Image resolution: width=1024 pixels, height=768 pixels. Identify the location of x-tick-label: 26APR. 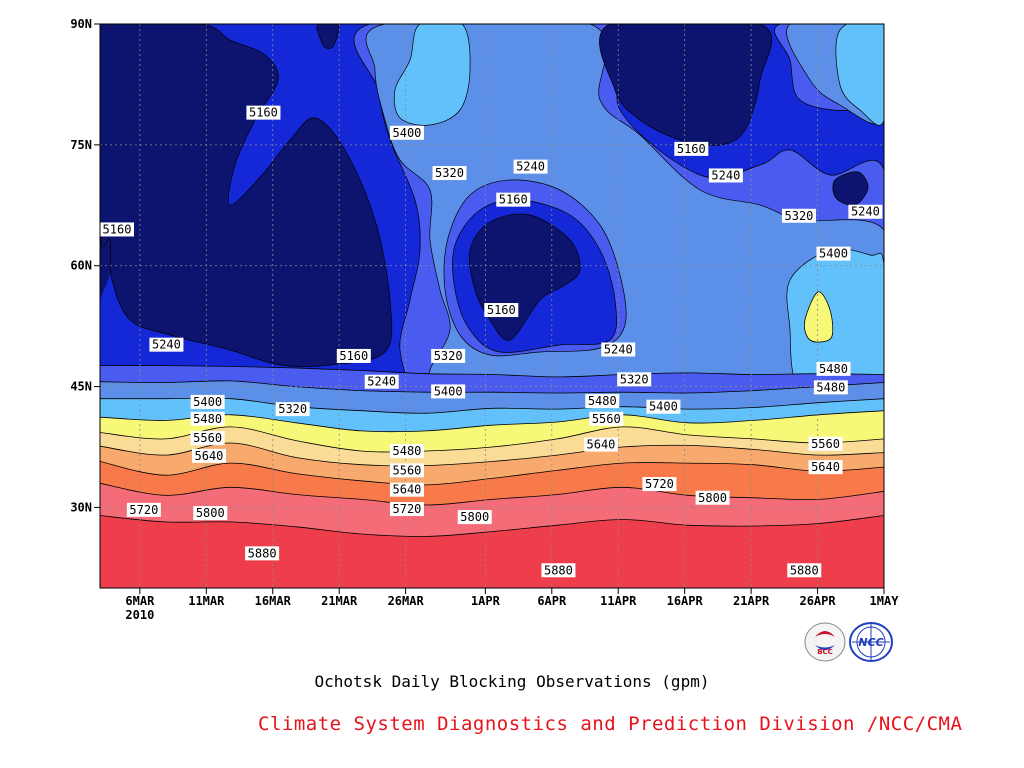
(817, 601).